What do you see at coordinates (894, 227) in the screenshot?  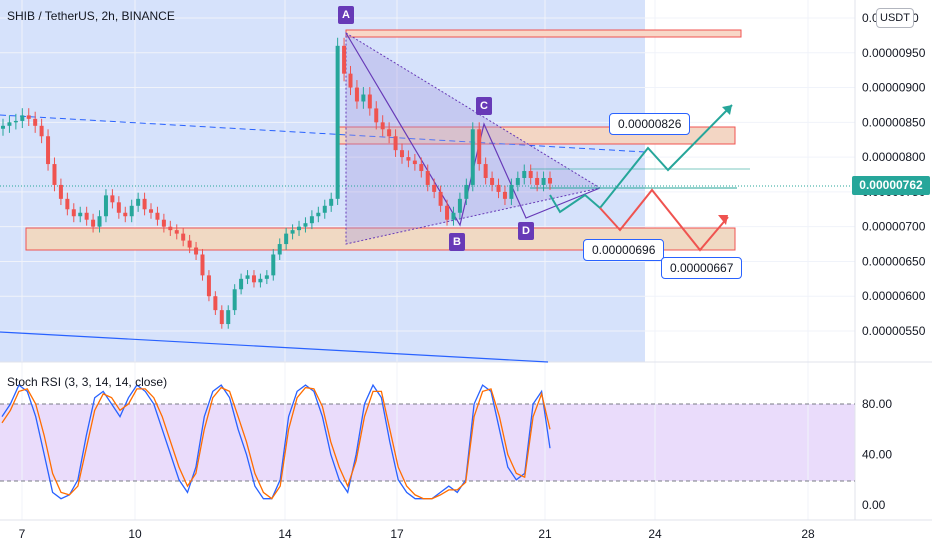 I see `price-tick-label: 0.00000700` at bounding box center [894, 227].